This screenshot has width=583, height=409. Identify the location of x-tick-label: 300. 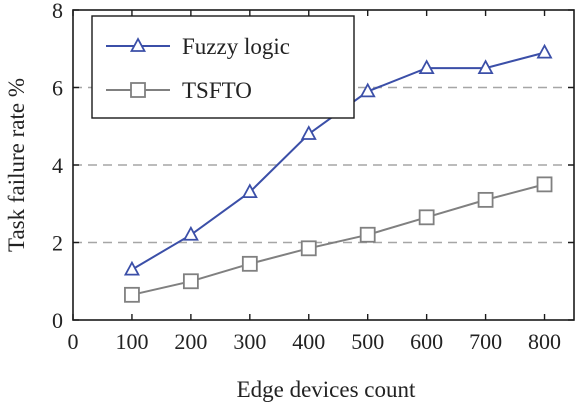
(249, 341).